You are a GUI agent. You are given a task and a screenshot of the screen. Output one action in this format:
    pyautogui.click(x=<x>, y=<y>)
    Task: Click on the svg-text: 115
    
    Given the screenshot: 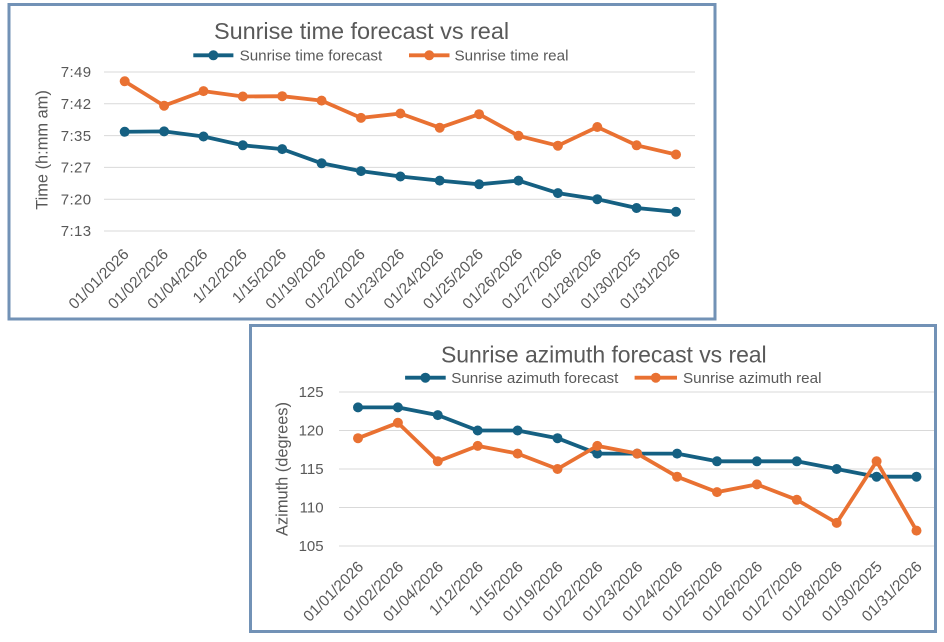 What is the action you would take?
    pyautogui.click(x=312, y=469)
    